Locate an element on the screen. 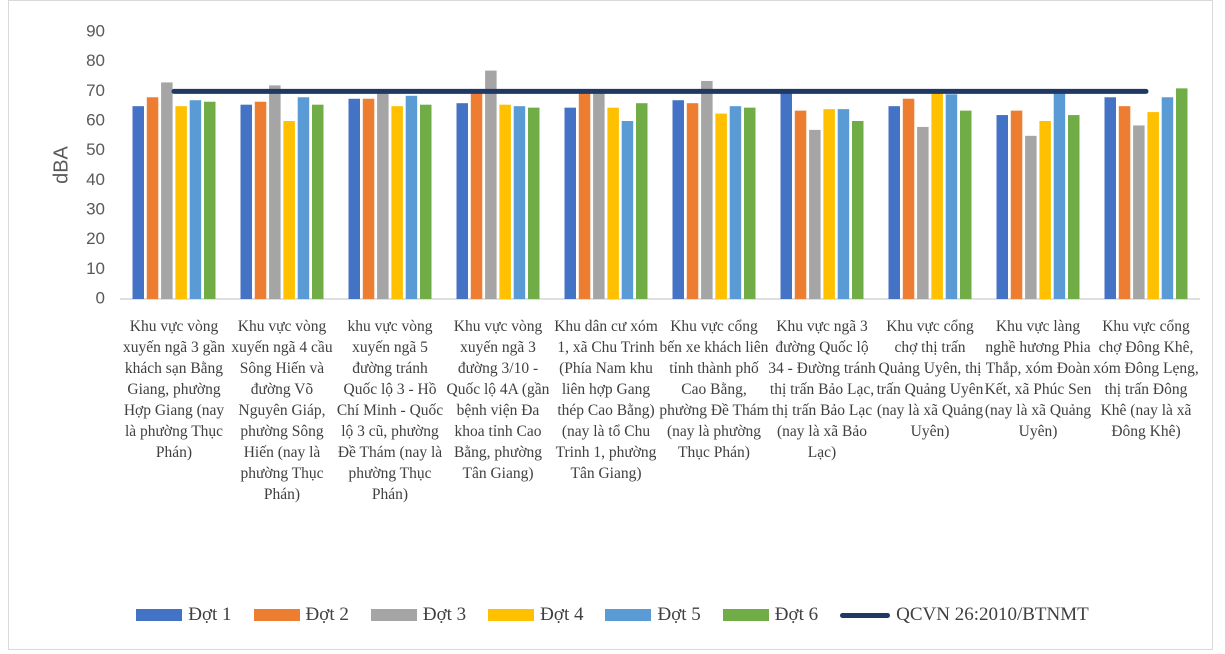 Image resolution: width=1225 pixels, height=654 pixels. y-tick-label: 20 is located at coordinates (95, 238).